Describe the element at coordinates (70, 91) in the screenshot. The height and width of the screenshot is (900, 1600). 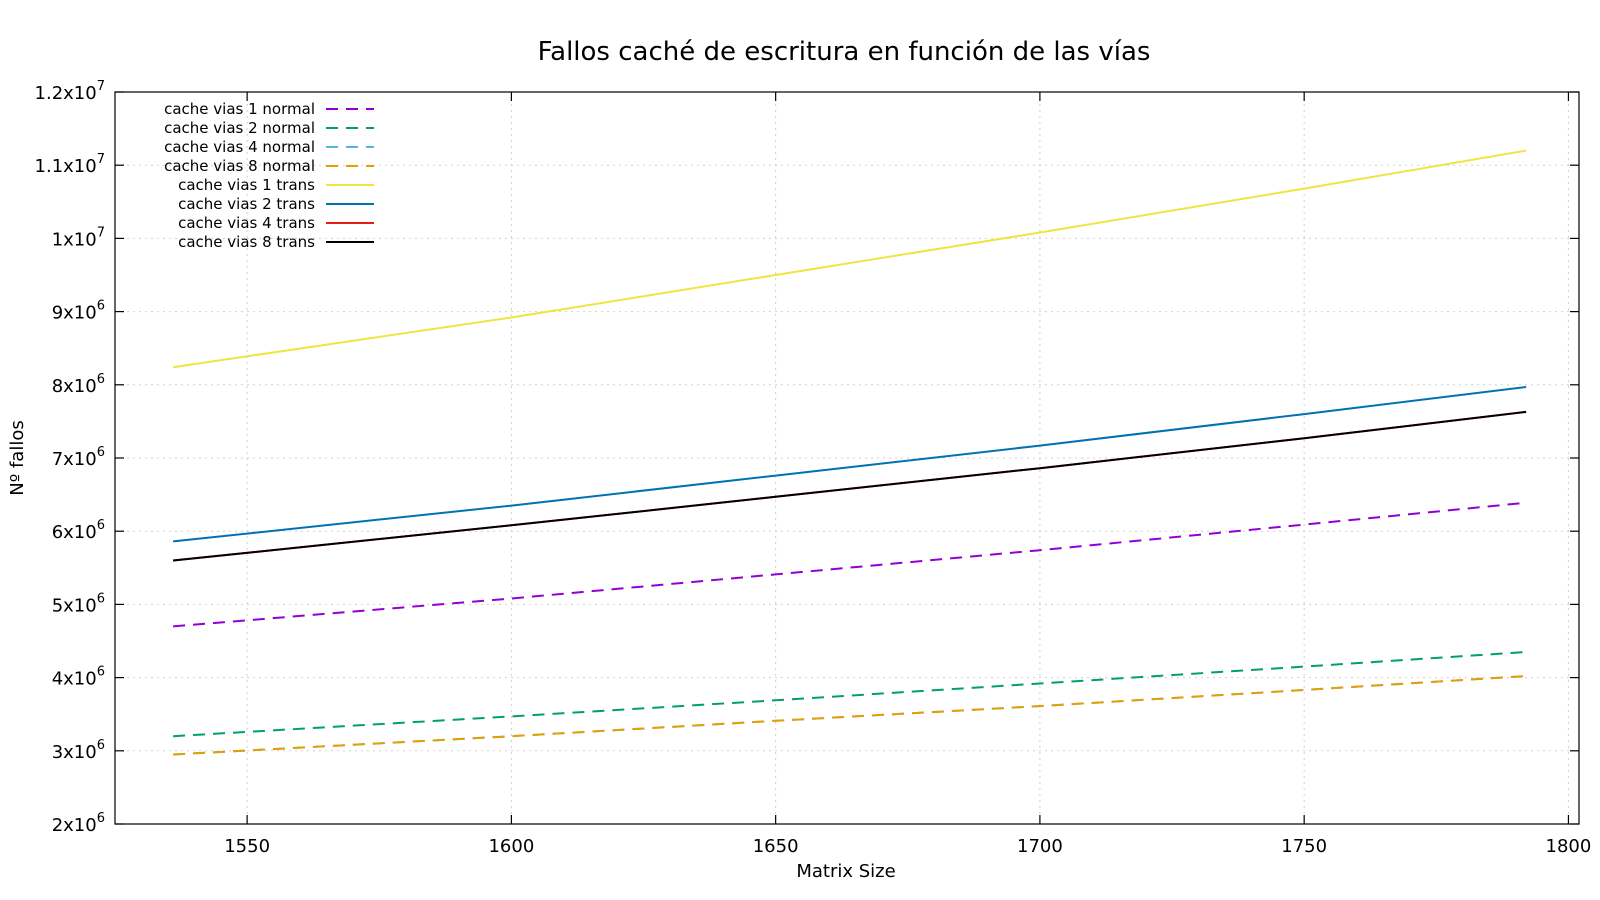
I see `y-tick-label: 1.2x10⁷` at that location.